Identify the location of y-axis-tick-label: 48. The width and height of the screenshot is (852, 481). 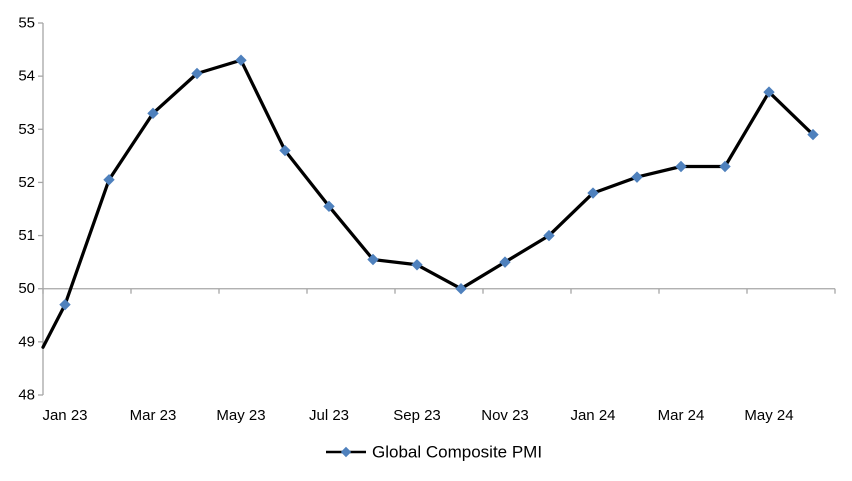
(26, 395).